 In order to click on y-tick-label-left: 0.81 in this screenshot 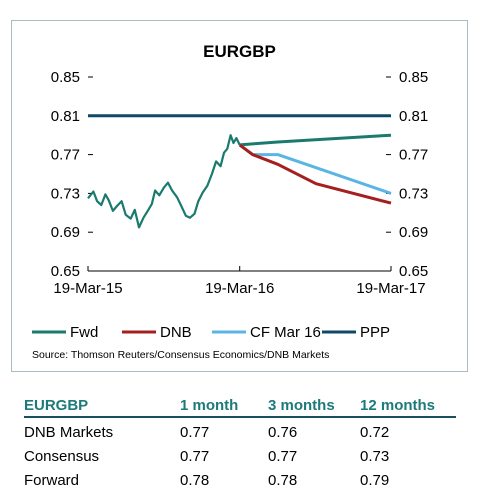, I will do `click(65, 116)`.